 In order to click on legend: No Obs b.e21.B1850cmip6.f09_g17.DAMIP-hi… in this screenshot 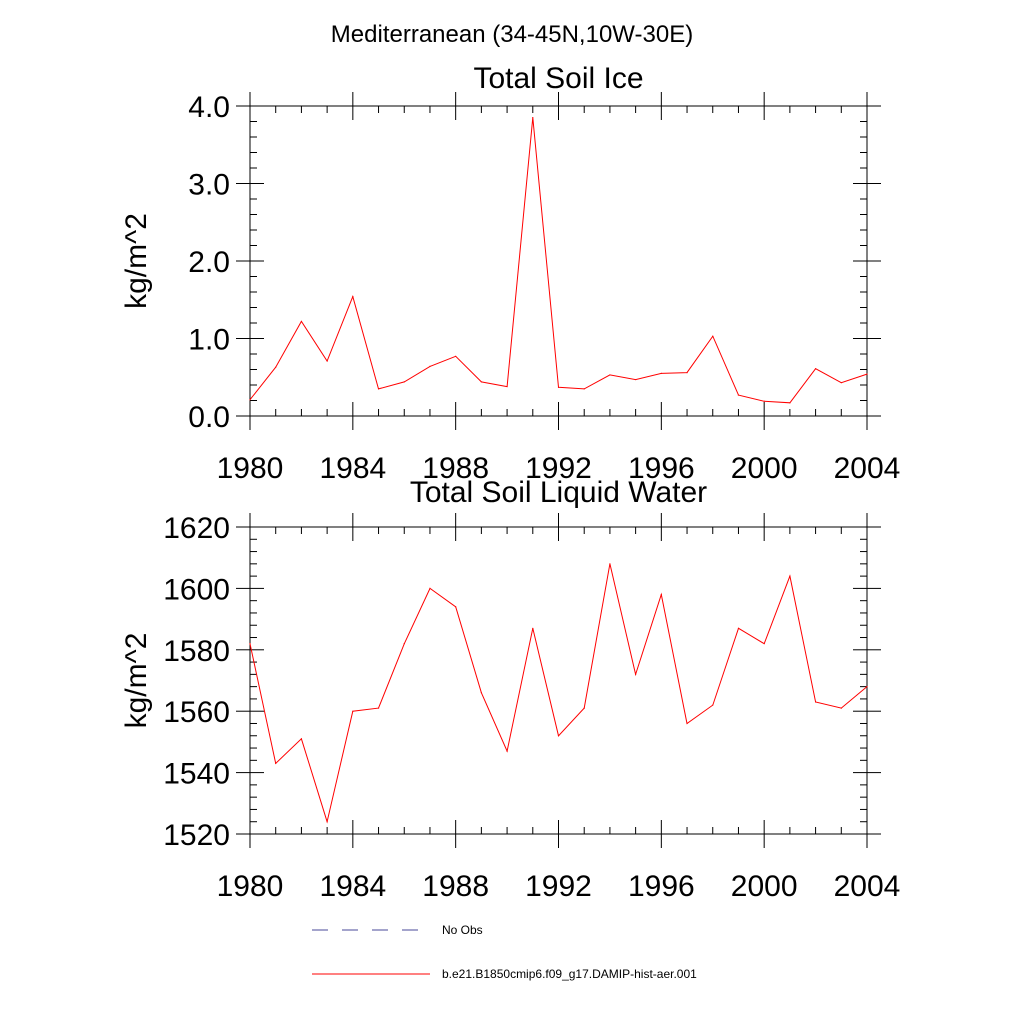, I will do `click(504, 952)`.